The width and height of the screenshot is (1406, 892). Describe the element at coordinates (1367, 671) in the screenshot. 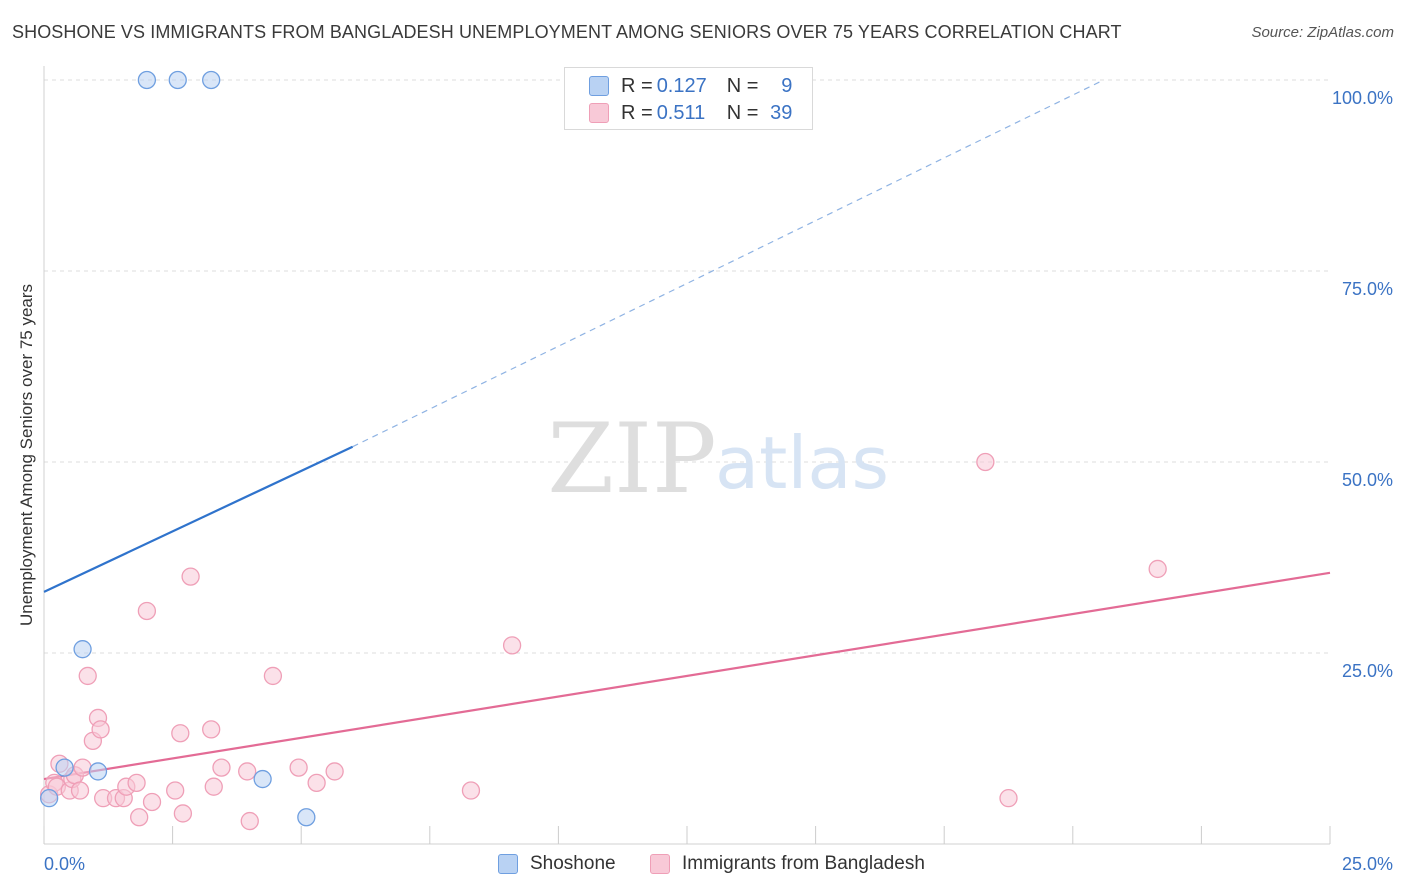

I see `y-tick-label: 25.0%` at that location.